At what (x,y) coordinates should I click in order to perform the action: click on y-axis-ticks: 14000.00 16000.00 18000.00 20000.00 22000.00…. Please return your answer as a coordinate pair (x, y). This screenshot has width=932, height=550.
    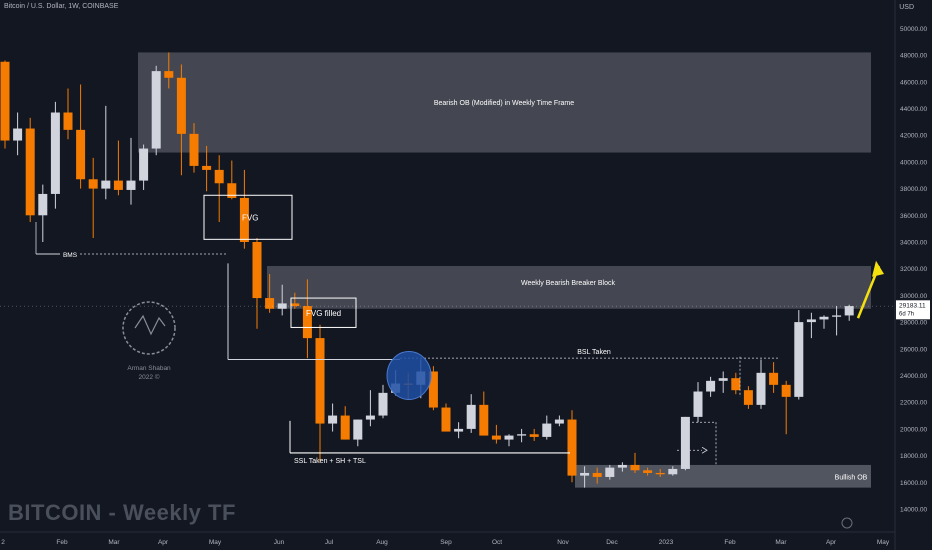
    Looking at the image, I should click on (913, 270).